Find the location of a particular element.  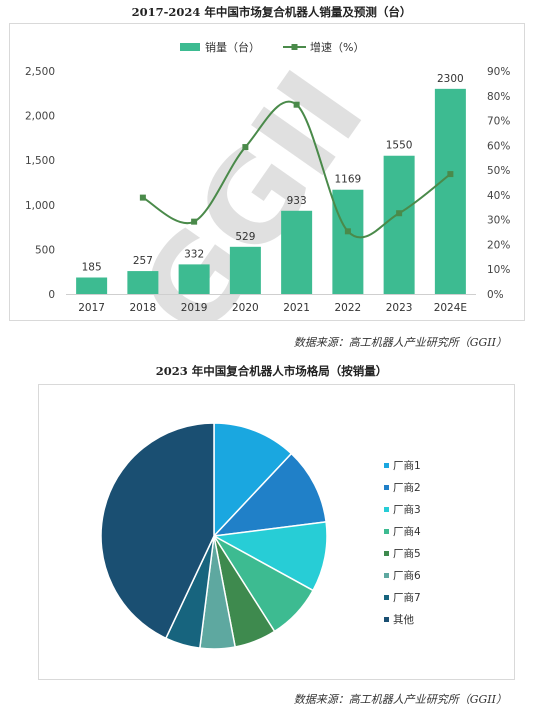

y-right-tick: 50% is located at coordinates (498, 171).